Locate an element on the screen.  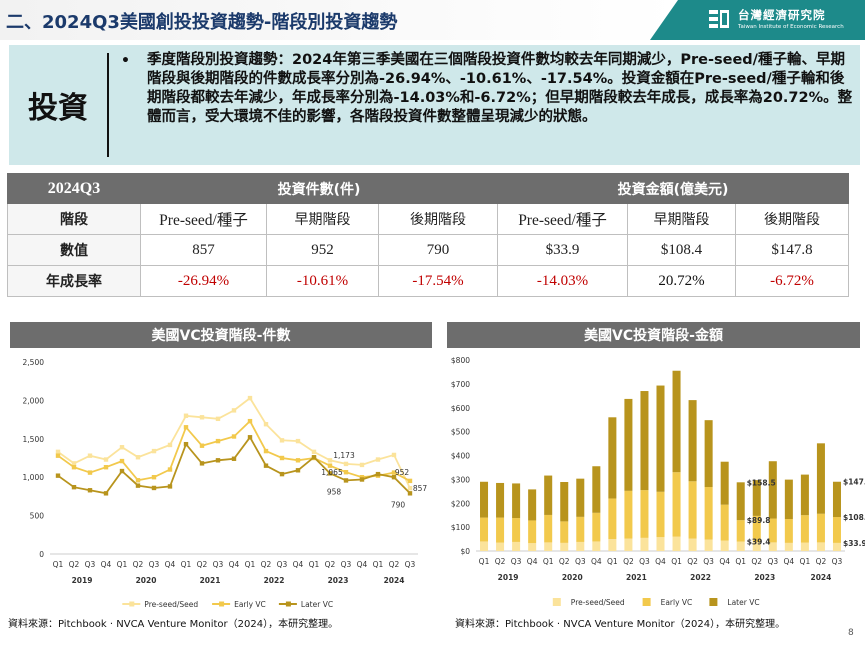
legend-label: Early VC is located at coordinates (250, 604).